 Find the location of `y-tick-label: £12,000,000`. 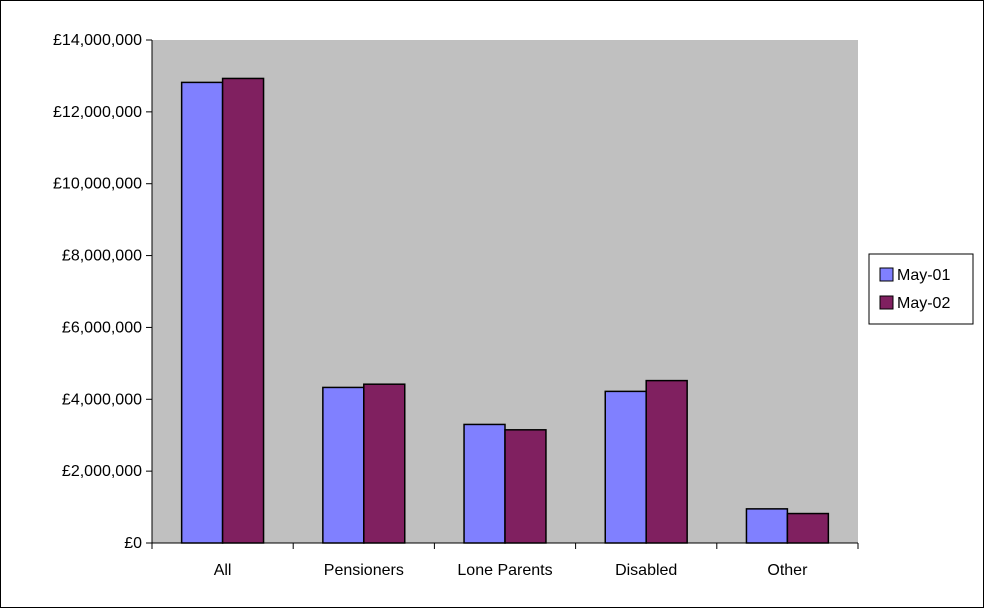

y-tick-label: £12,000,000 is located at coordinates (97, 112).